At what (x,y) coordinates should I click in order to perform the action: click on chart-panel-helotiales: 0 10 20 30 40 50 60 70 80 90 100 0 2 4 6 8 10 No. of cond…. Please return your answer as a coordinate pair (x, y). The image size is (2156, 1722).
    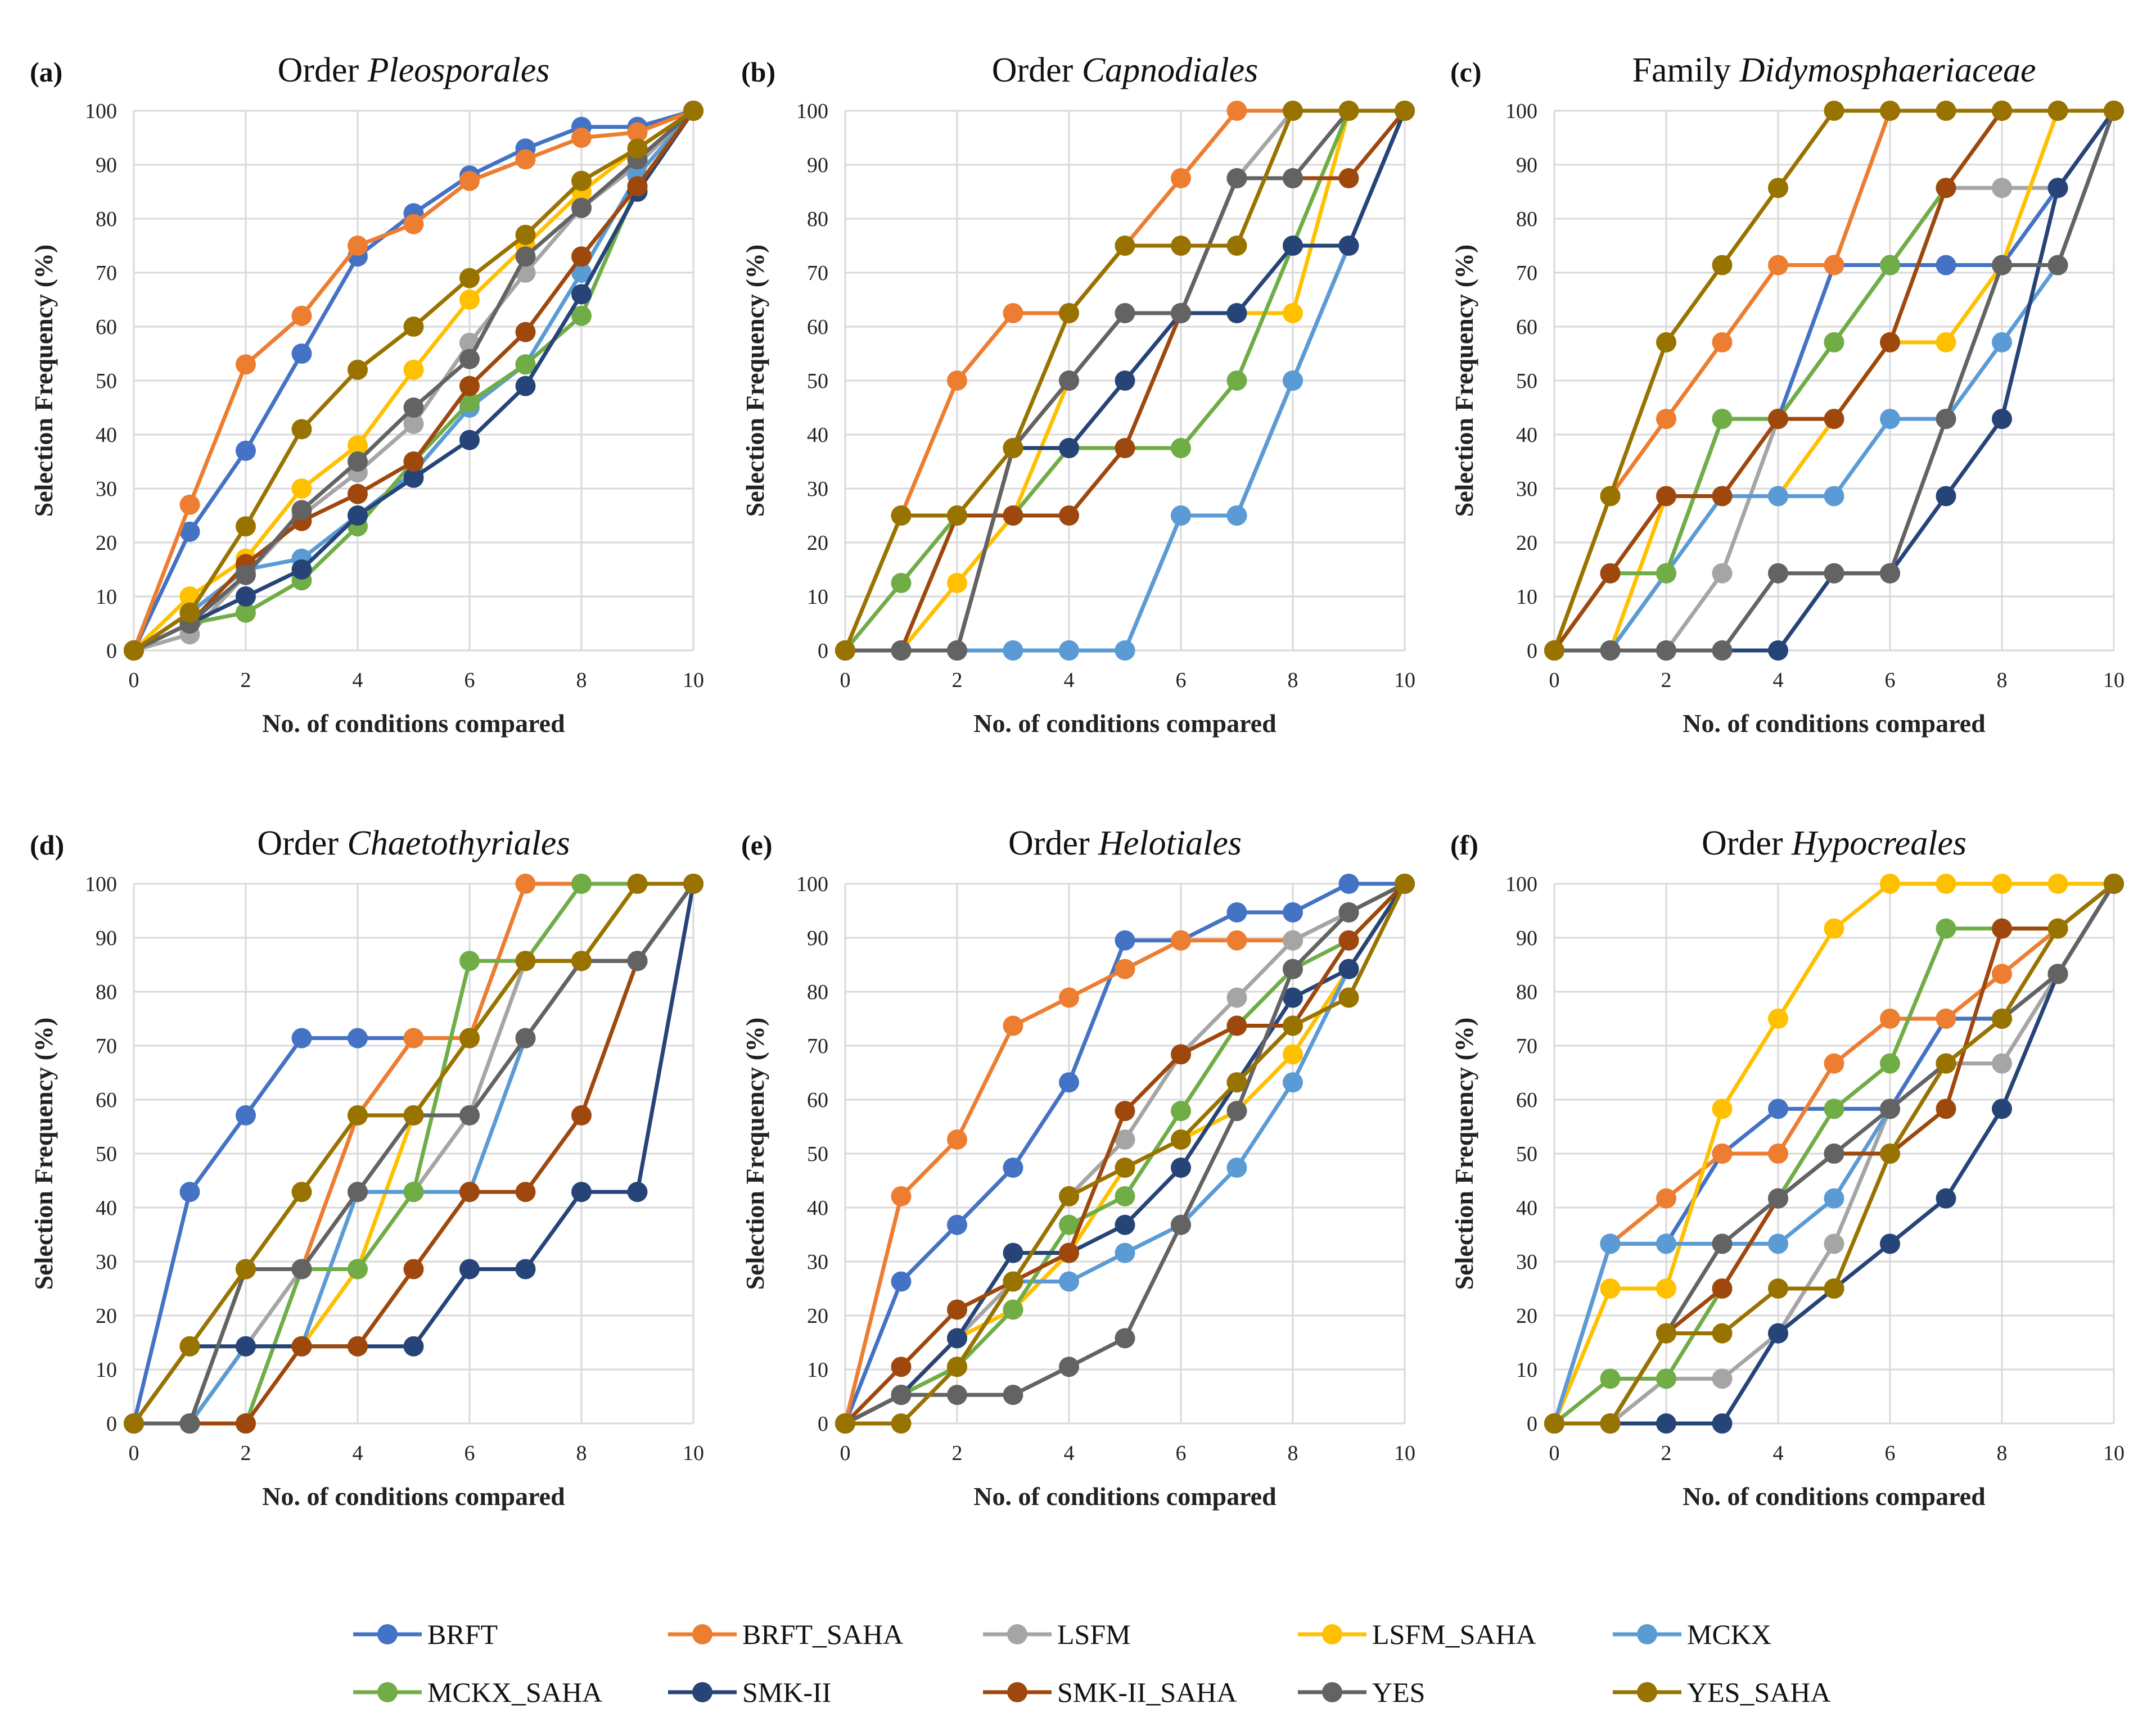
    Looking at the image, I should click on (1078, 1167).